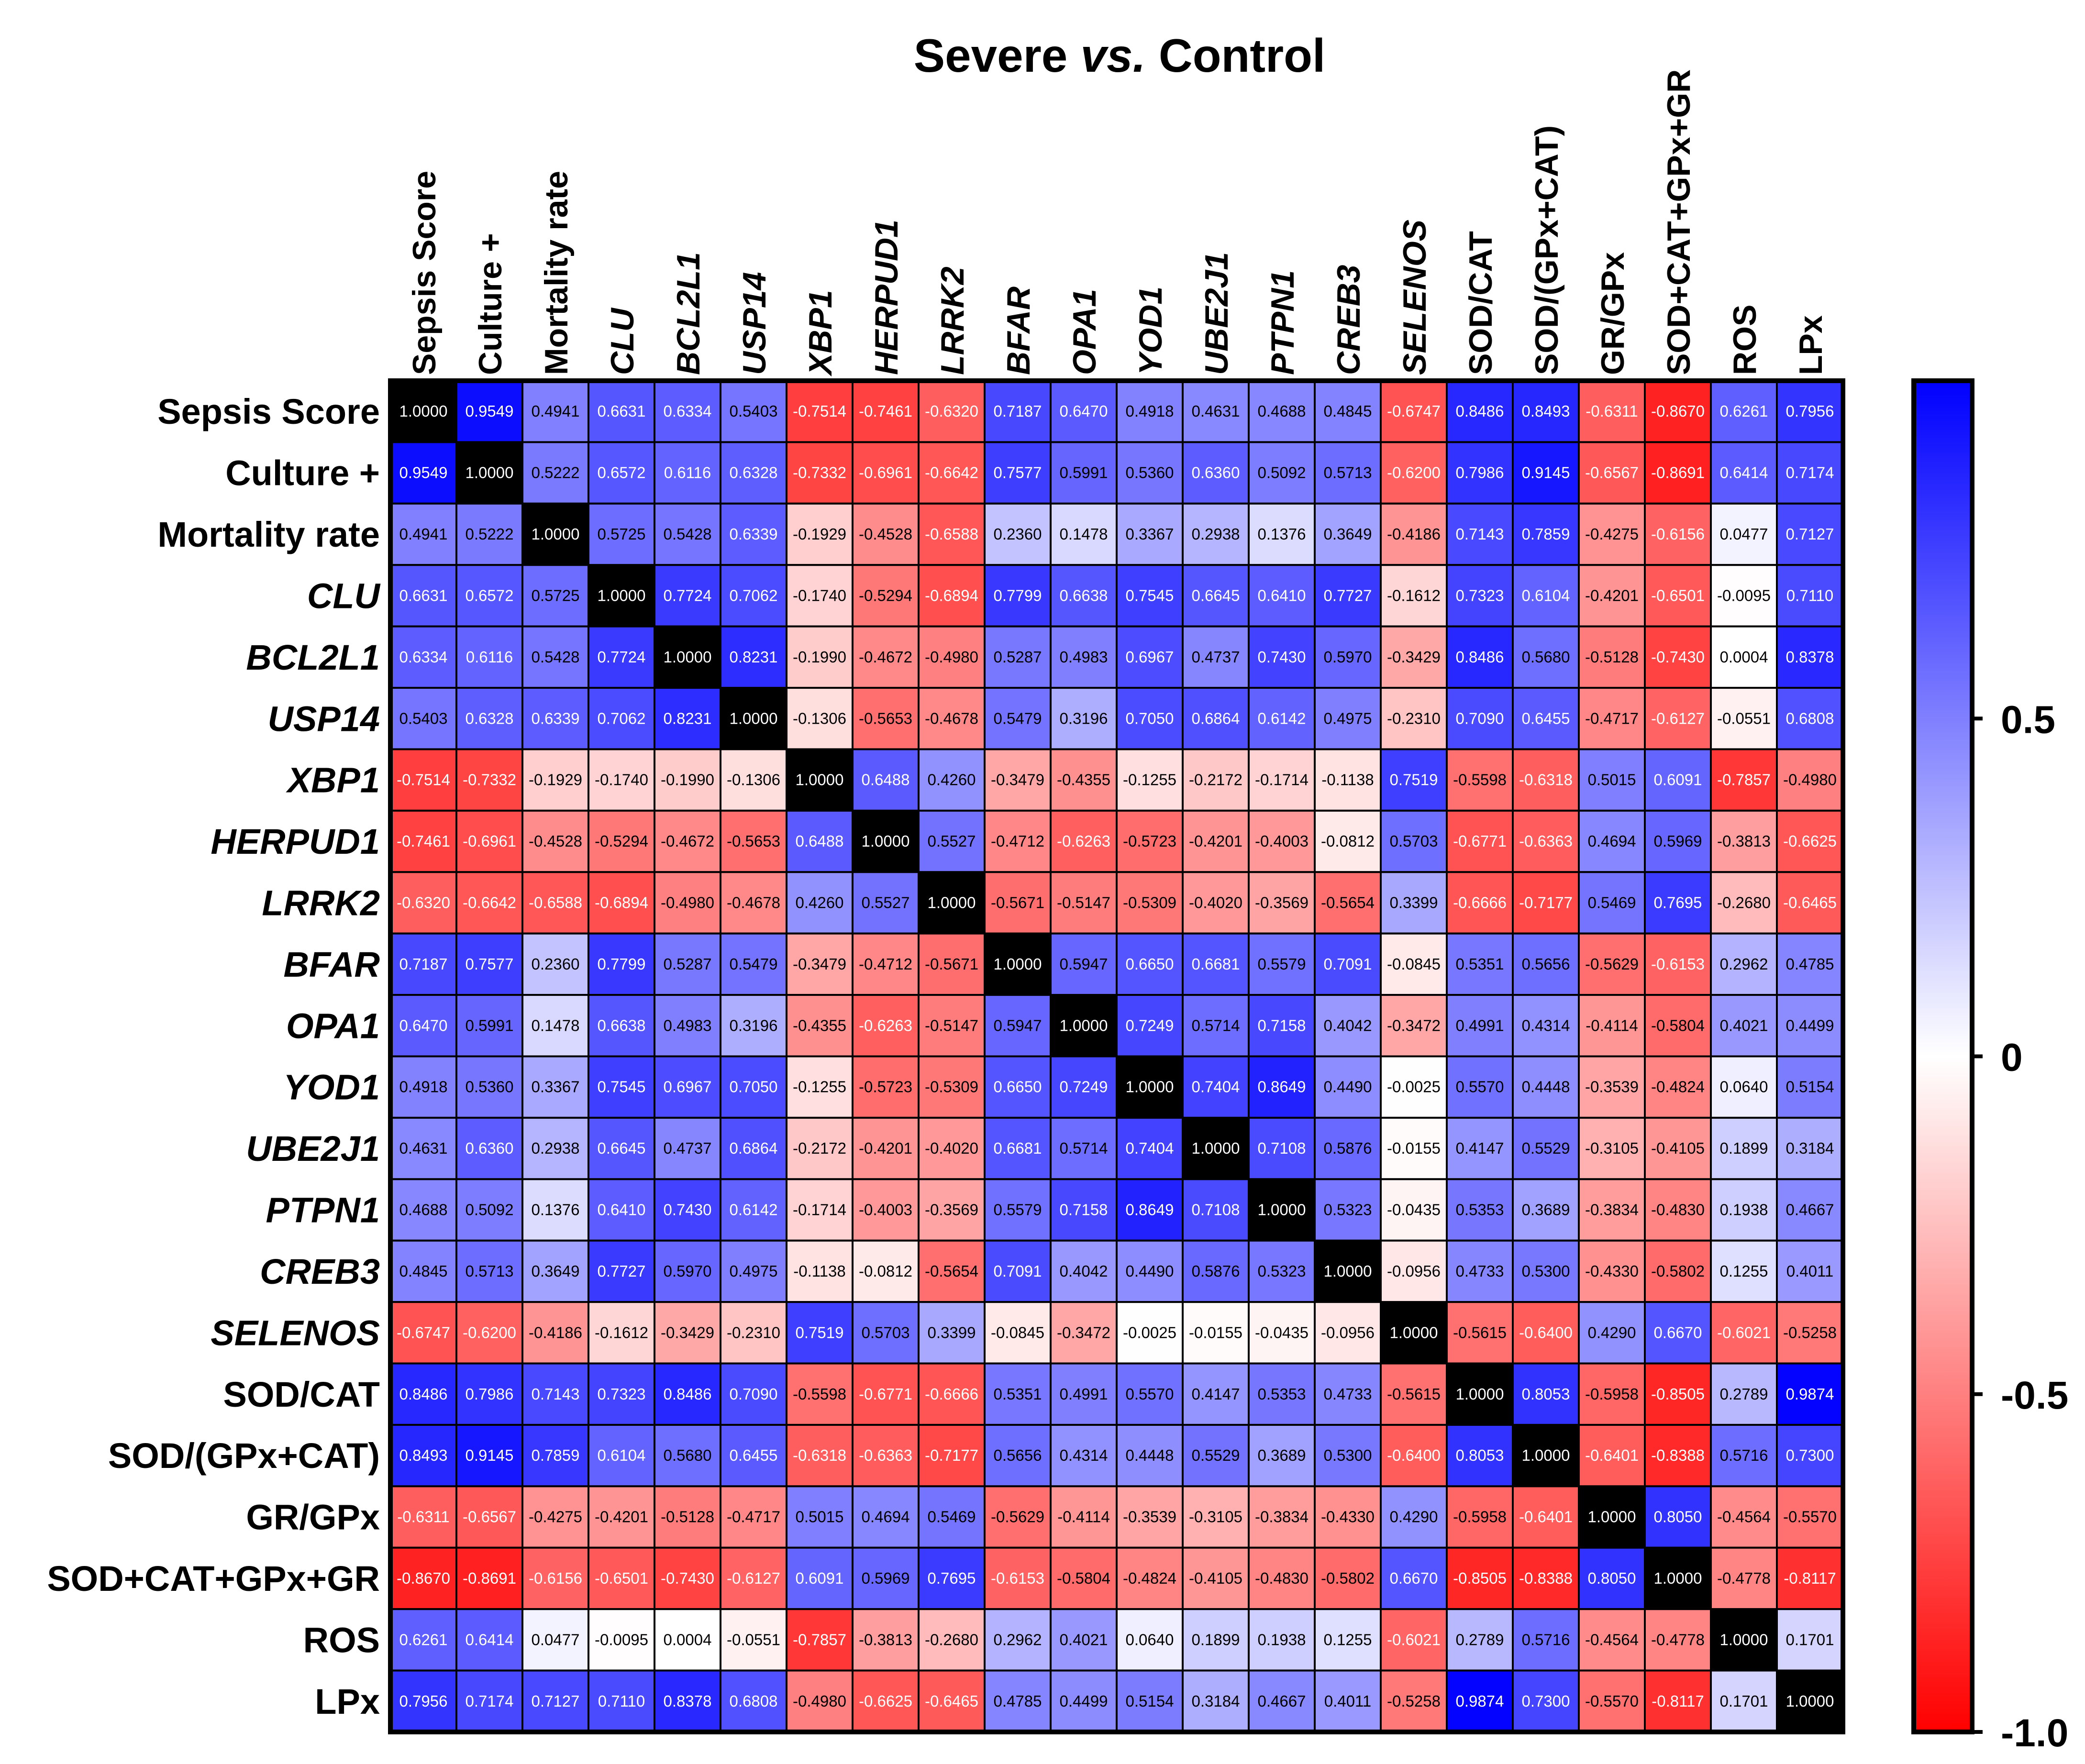  What do you see at coordinates (1083, 780) in the screenshot?
I see `cell-value-label: -0.4355` at bounding box center [1083, 780].